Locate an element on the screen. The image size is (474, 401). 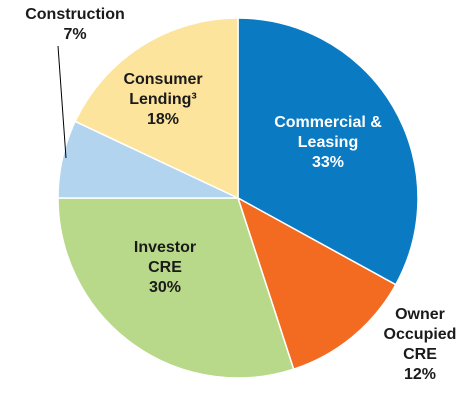
value-label: 30% is located at coordinates (165, 287).